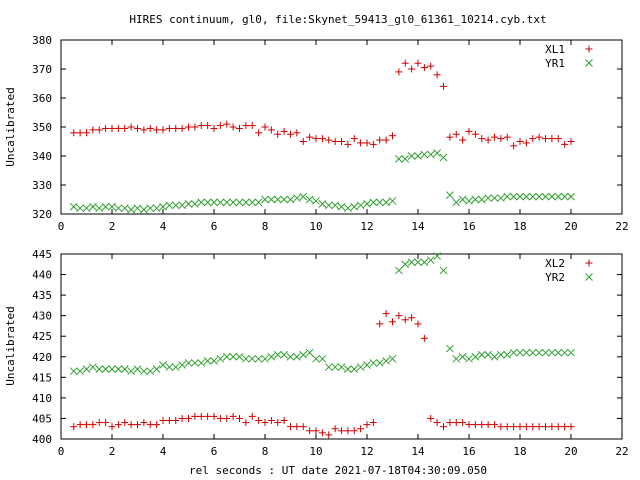 The width and height of the screenshot is (640, 480). Describe the element at coordinates (163, 226) in the screenshot. I see `x-tick-label: 4` at that location.